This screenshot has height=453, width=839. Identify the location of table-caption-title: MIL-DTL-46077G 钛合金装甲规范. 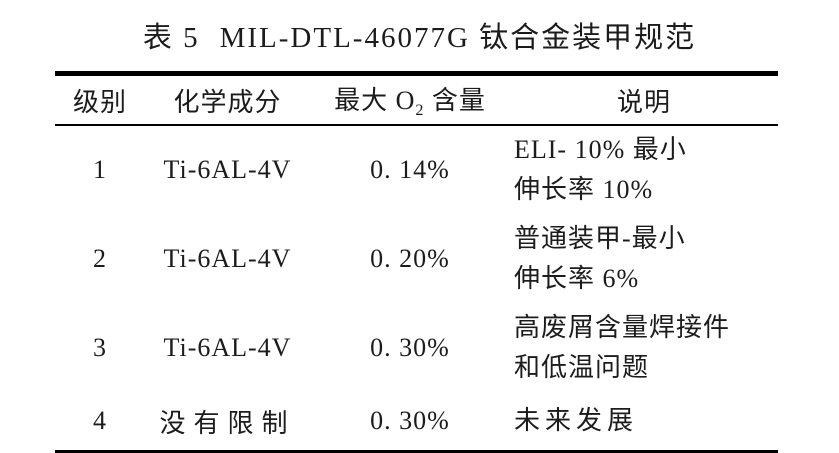
(458, 38).